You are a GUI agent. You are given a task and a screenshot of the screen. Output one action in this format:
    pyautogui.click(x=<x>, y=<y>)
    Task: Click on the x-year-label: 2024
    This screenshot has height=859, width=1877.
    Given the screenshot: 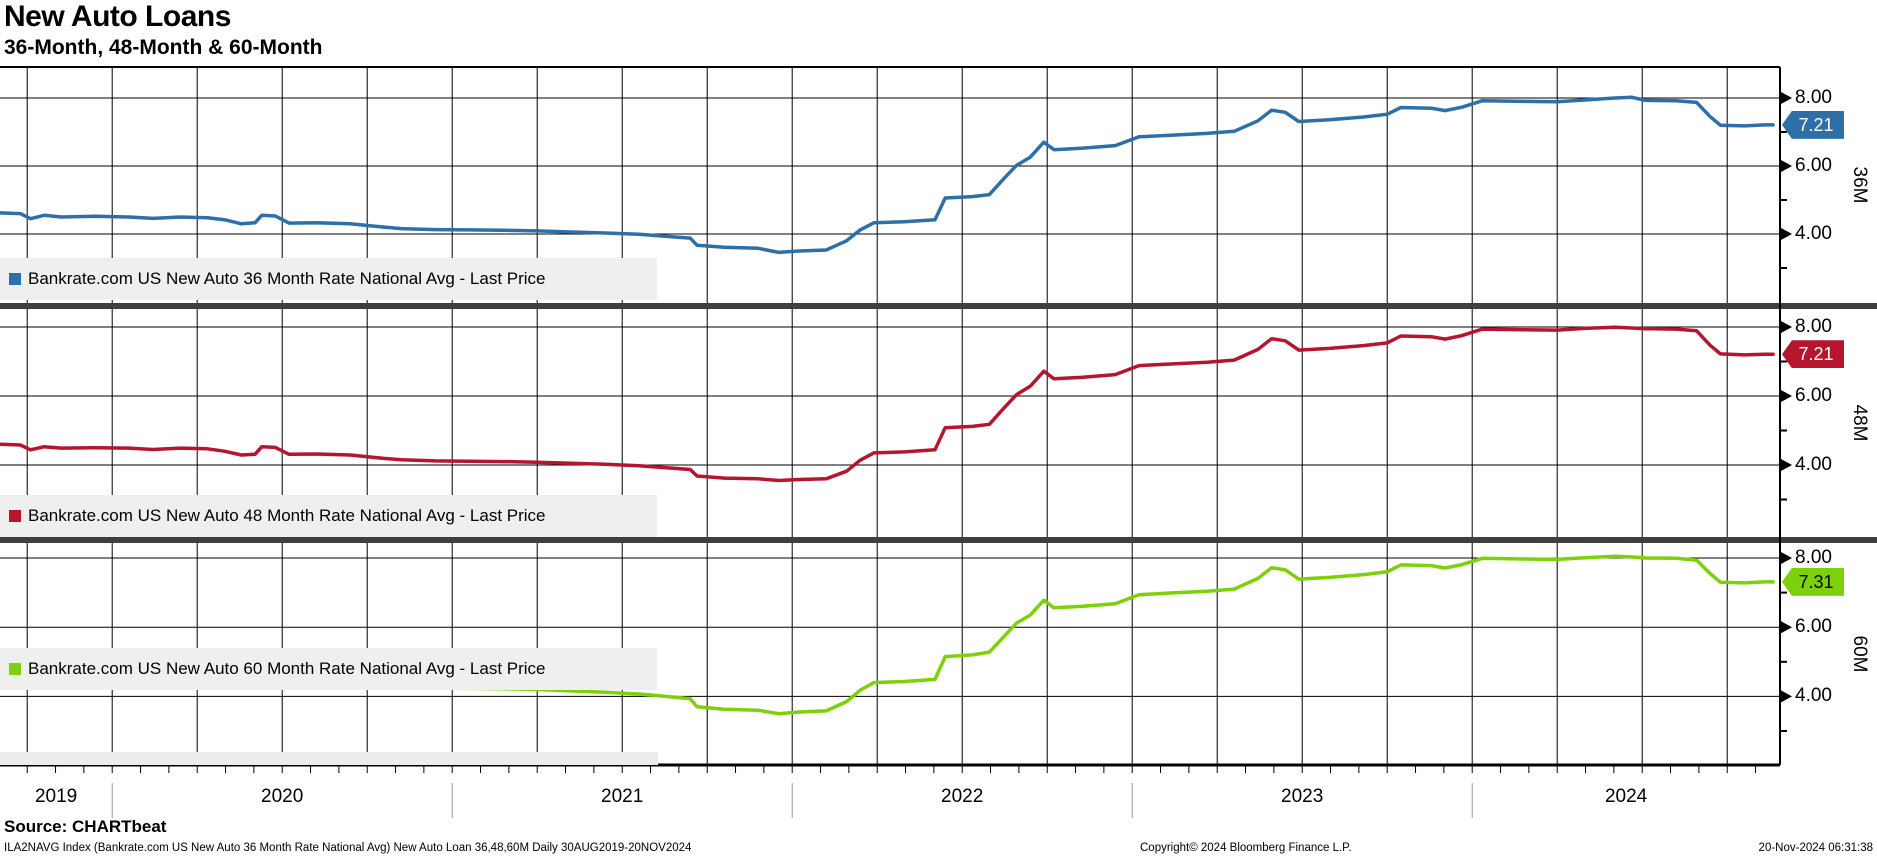 What is the action you would take?
    pyautogui.click(x=1626, y=796)
    